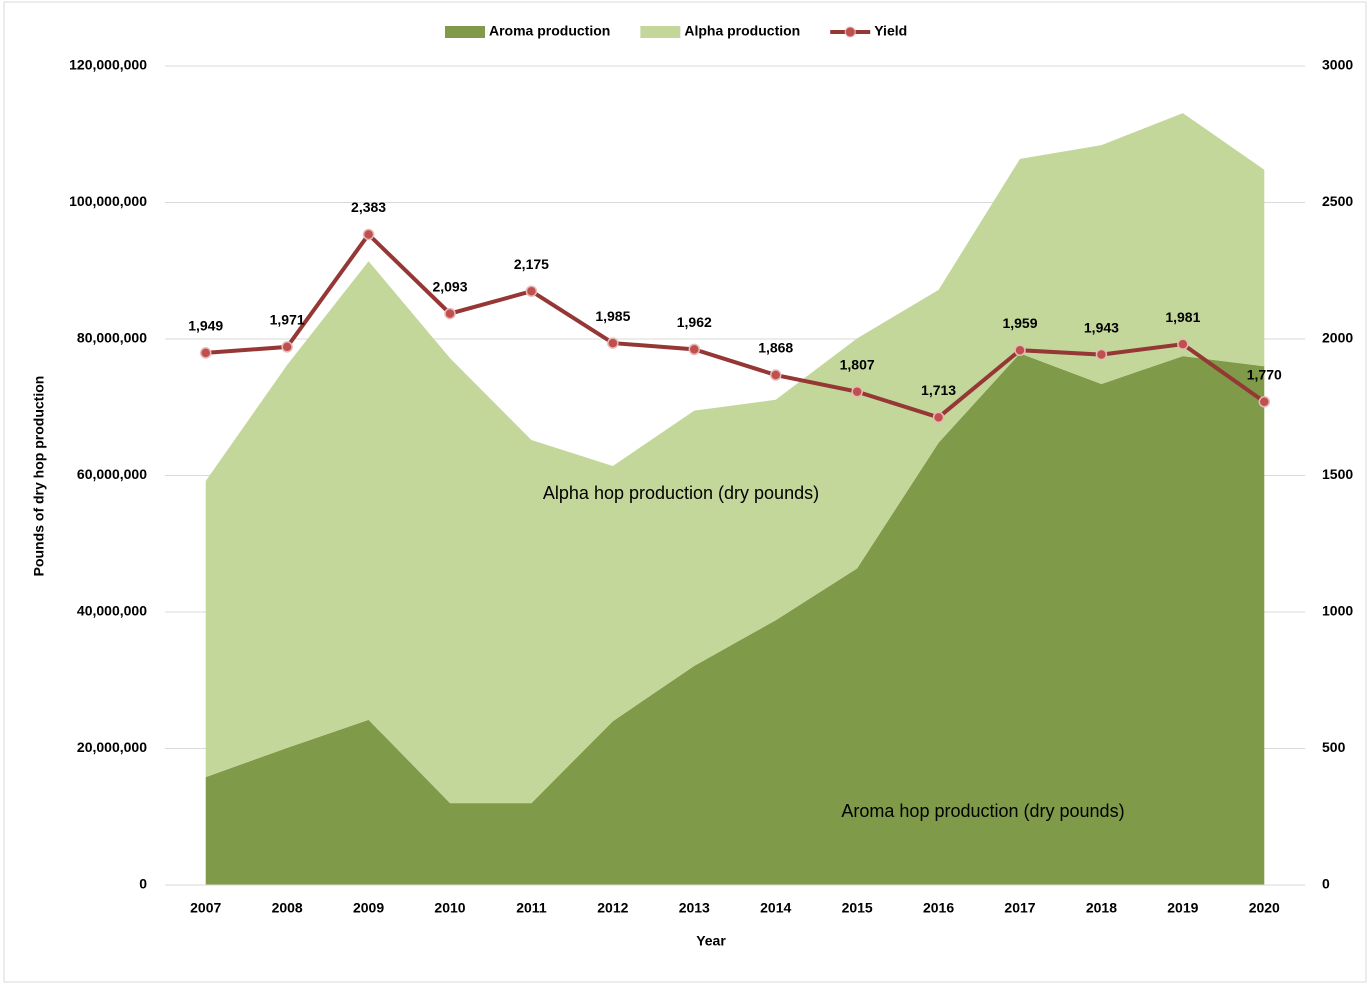 The height and width of the screenshot is (987, 1371). I want to click on y-tick-label: 40,000,000, so click(112, 611).